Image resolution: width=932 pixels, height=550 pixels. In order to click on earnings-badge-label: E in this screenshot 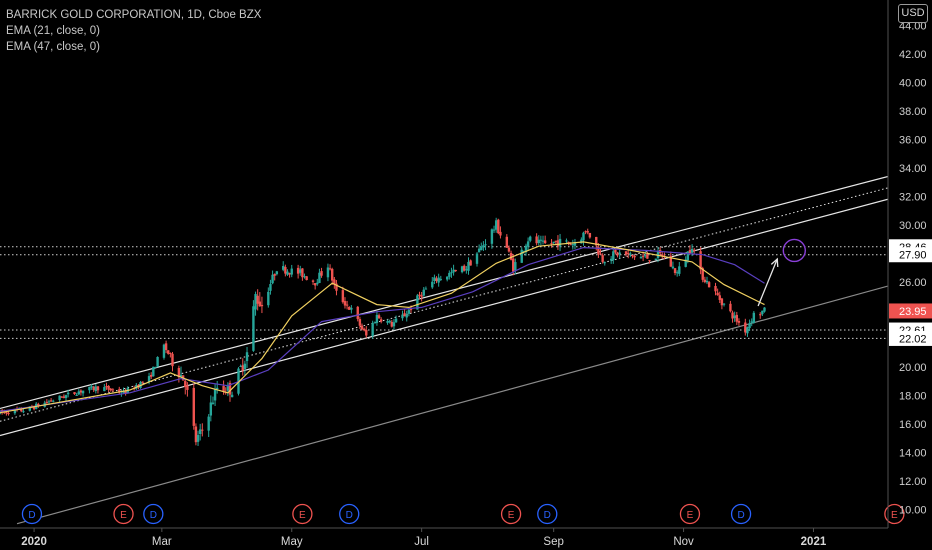, I will do `click(302, 515)`.